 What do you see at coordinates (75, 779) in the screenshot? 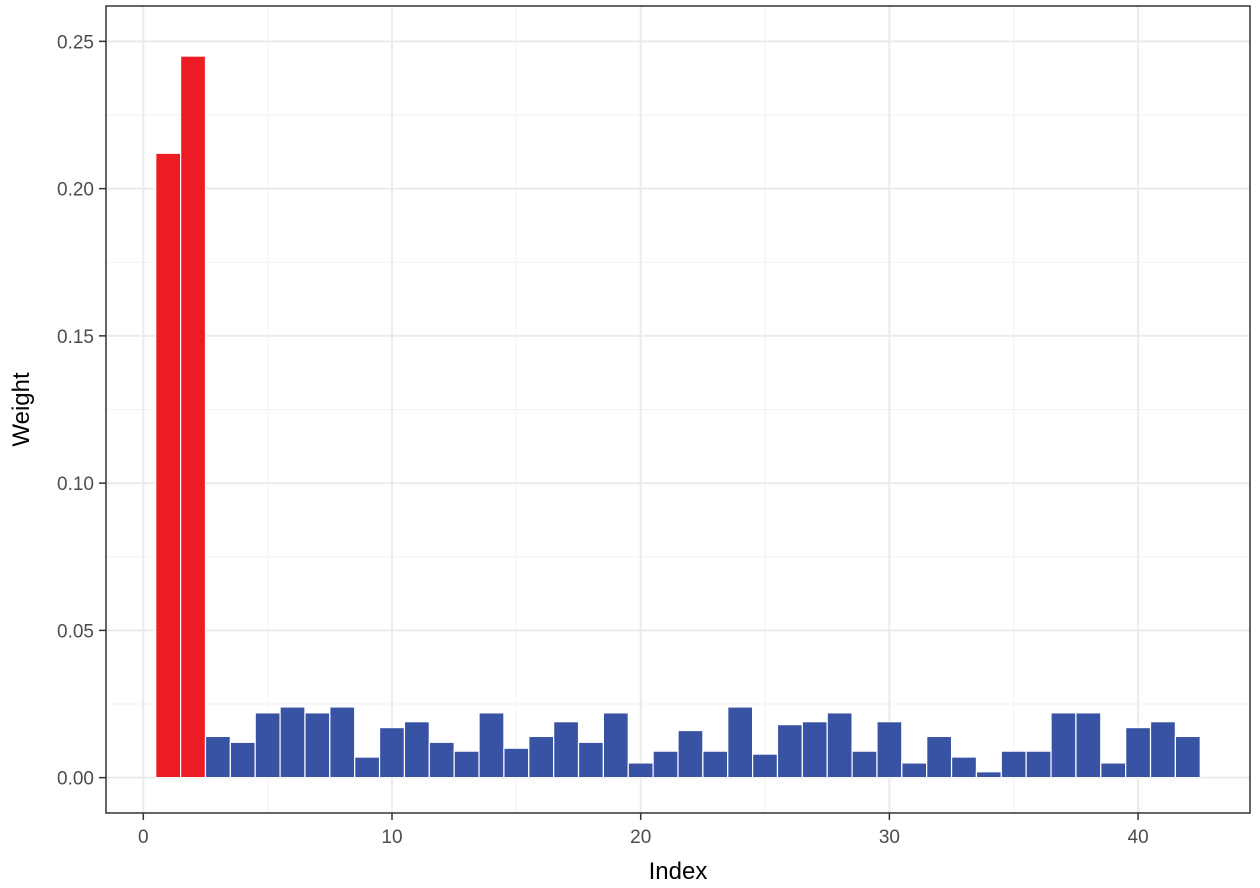
I see `y-tick-label: 0.00` at bounding box center [75, 779].